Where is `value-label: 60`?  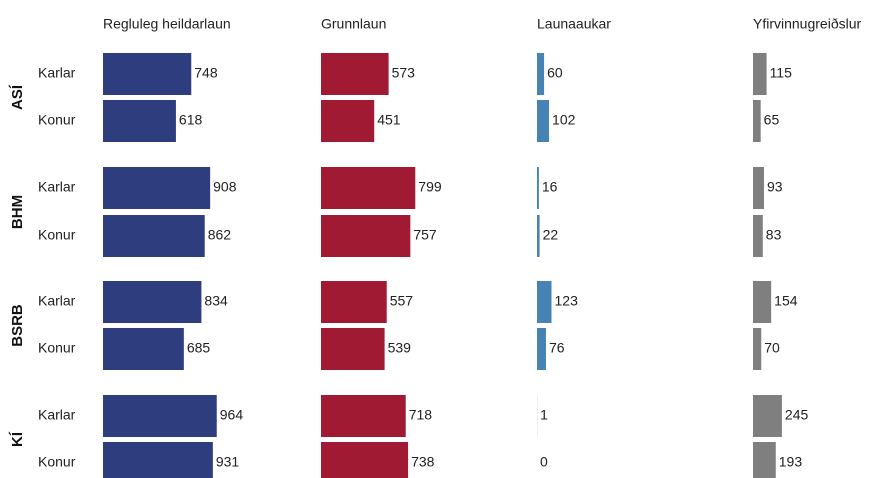 value-label: 60 is located at coordinates (555, 73).